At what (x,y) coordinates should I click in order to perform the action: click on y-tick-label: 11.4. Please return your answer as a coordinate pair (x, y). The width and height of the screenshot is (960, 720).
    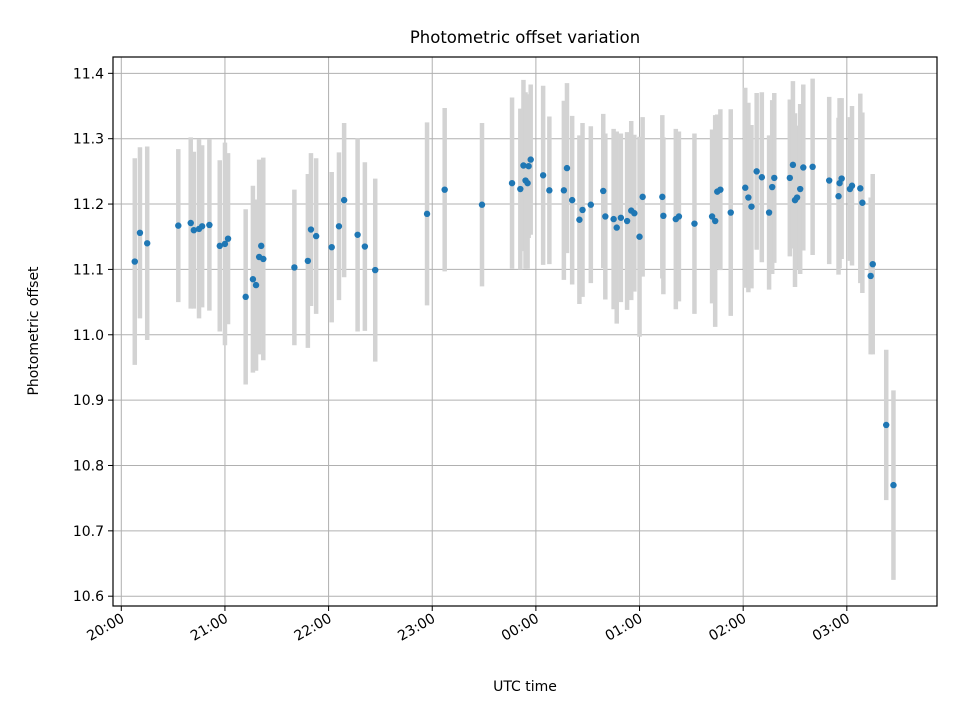
    Looking at the image, I should click on (88, 74).